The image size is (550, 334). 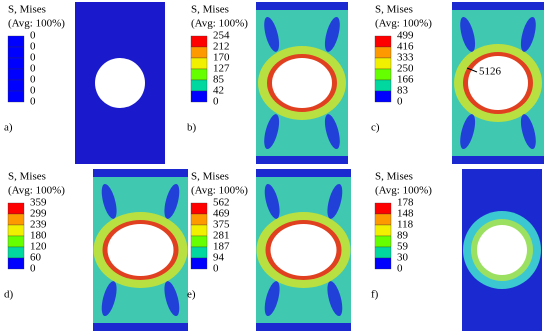 I want to click on legend-tick: 60, so click(x=36, y=258).